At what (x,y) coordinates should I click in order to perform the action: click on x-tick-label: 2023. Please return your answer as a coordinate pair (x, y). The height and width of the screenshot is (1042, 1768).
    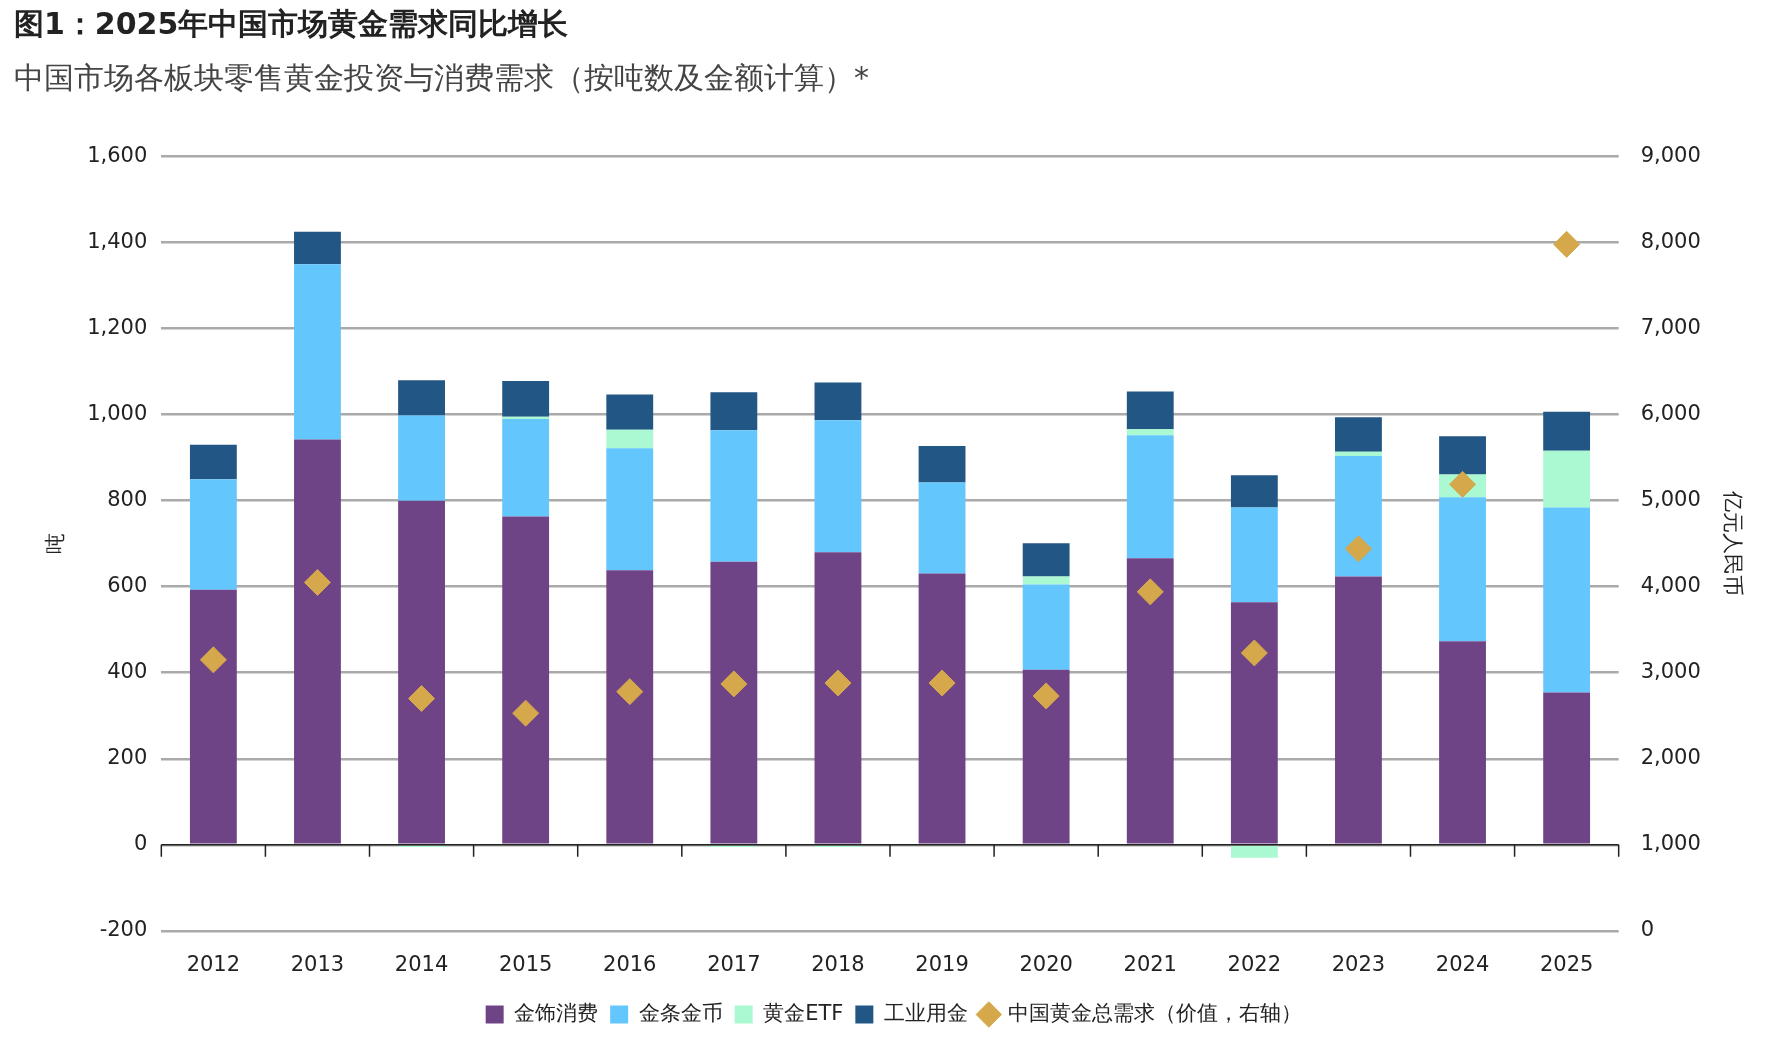
    Looking at the image, I should click on (1358, 963).